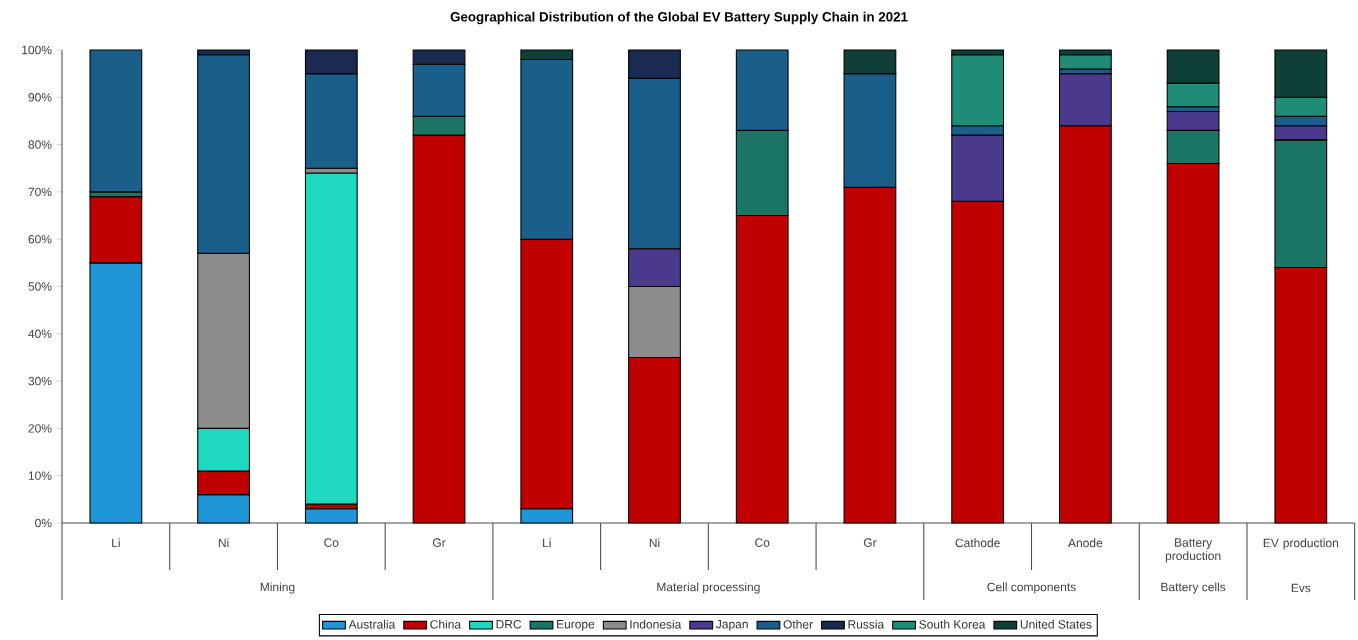  What do you see at coordinates (40, 334) in the screenshot?
I see `y-tick-label: 40%` at bounding box center [40, 334].